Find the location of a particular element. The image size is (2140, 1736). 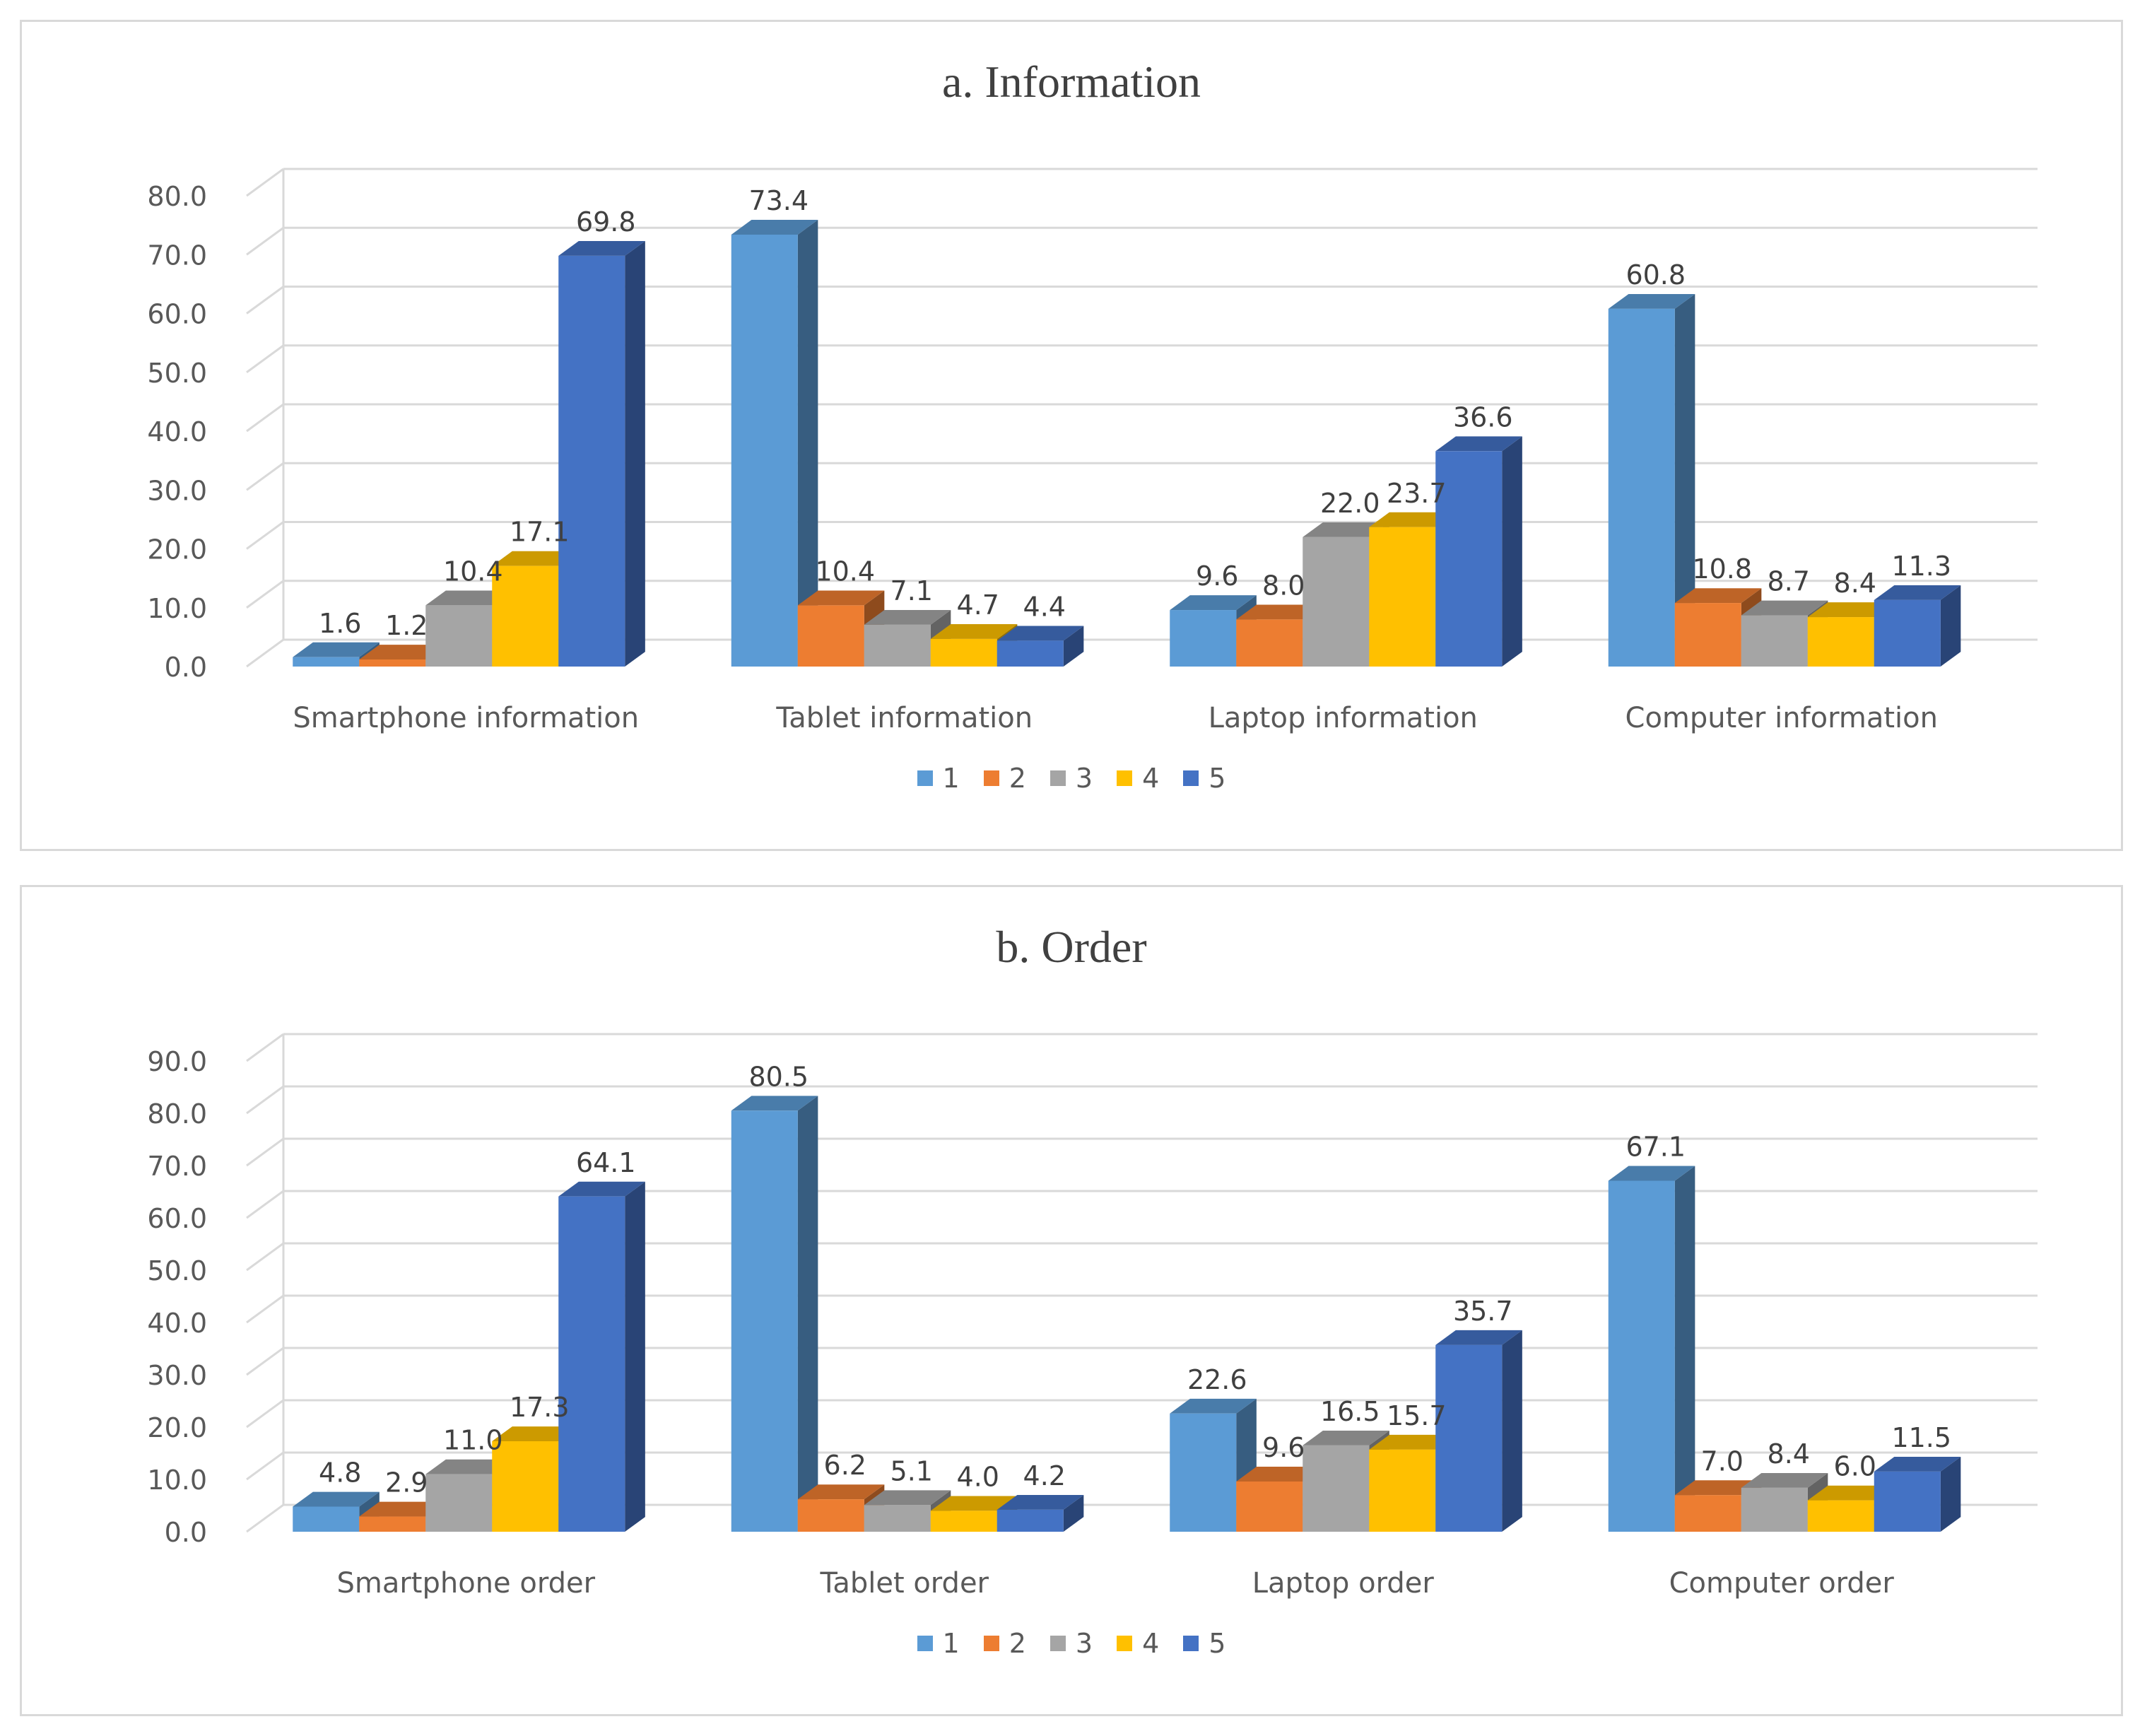

data-label: 8.7 is located at coordinates (1789, 581).